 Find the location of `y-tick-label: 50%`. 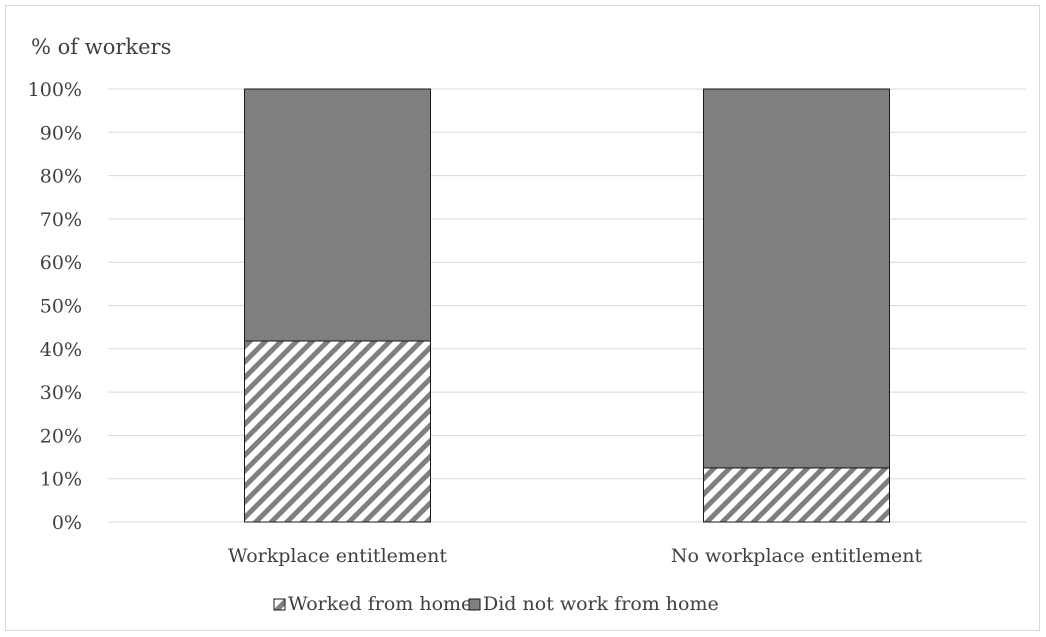

y-tick-label: 50% is located at coordinates (61, 307).